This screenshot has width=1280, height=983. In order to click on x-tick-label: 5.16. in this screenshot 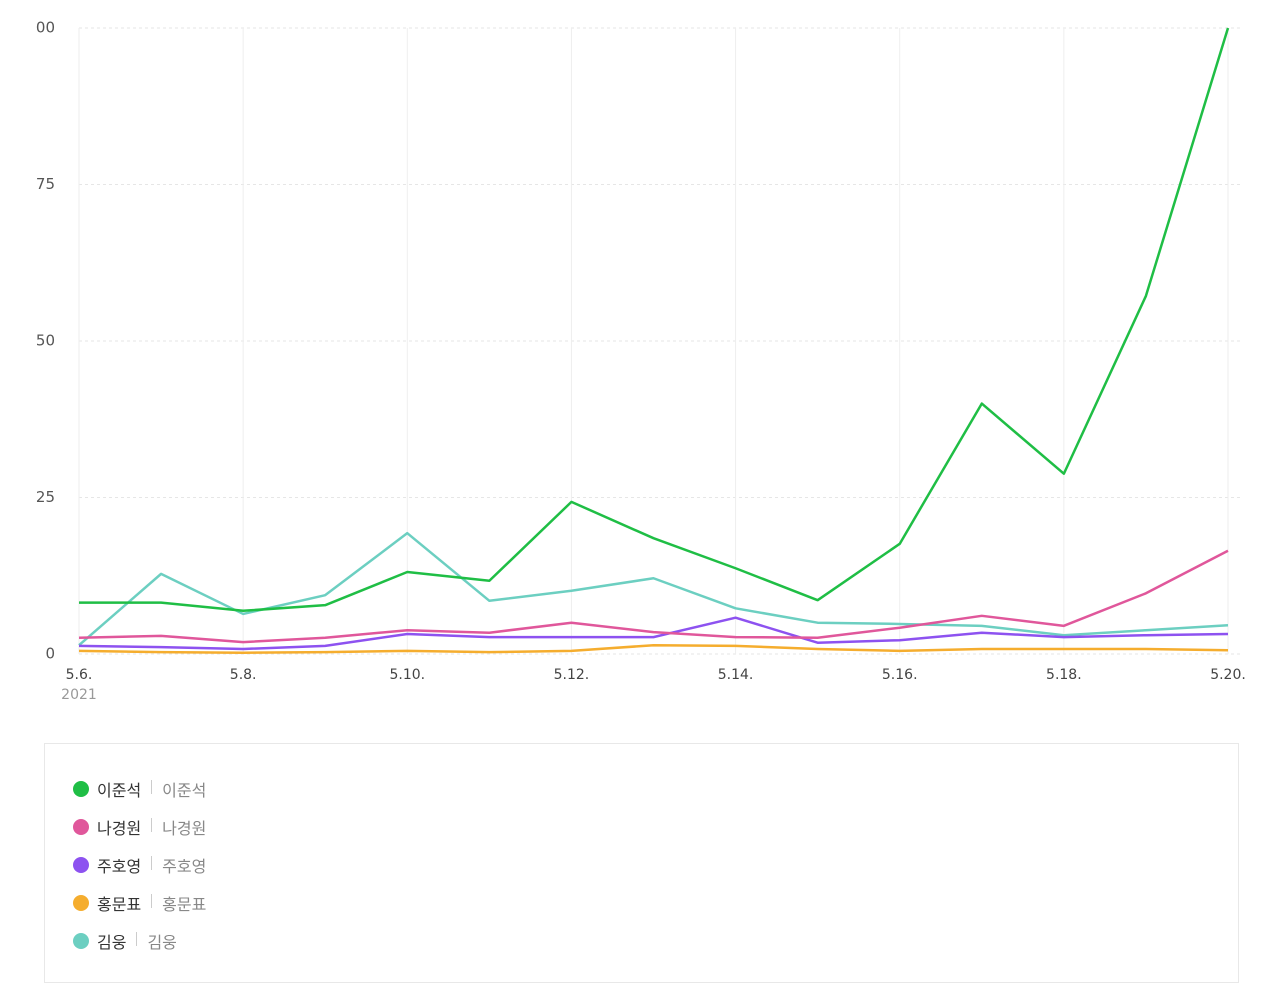, I will do `click(900, 675)`.